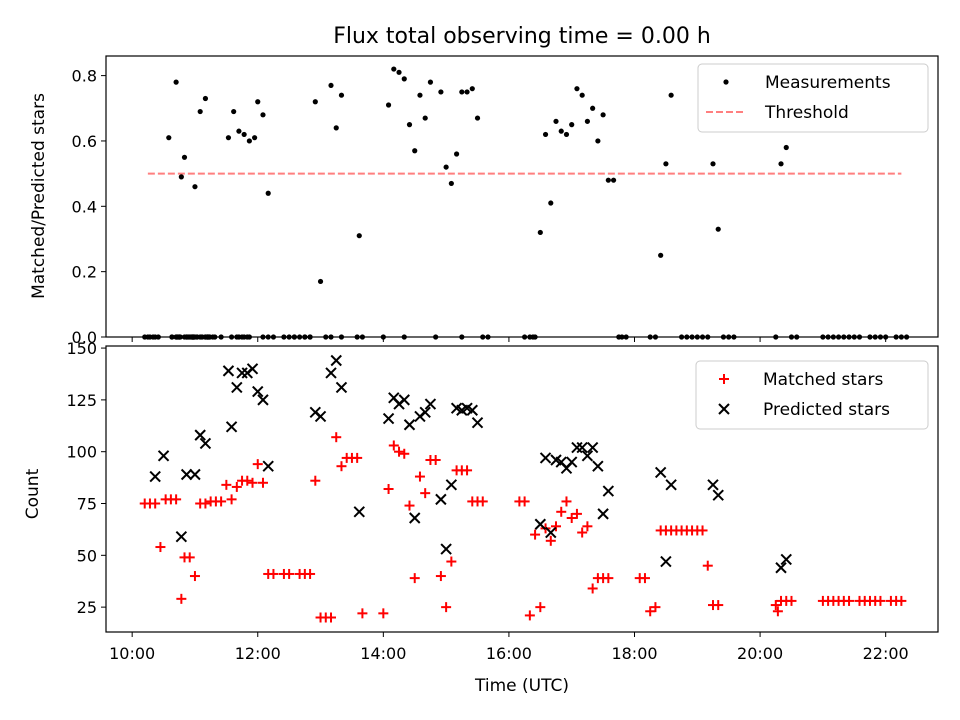 Image resolution: width=960 pixels, height=720 pixels. I want to click on x-axis-label: Time (UTC), so click(521, 686).